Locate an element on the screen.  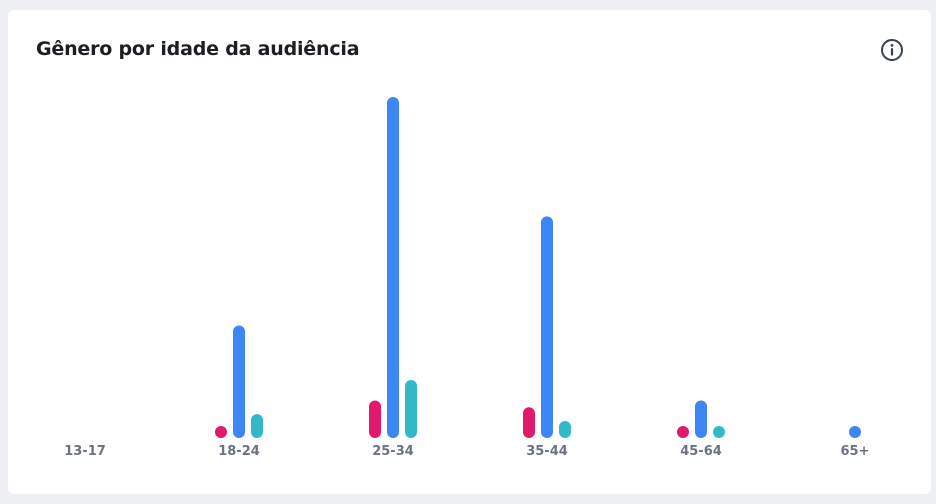
x-tick-label: 35-44 is located at coordinates (547, 451).